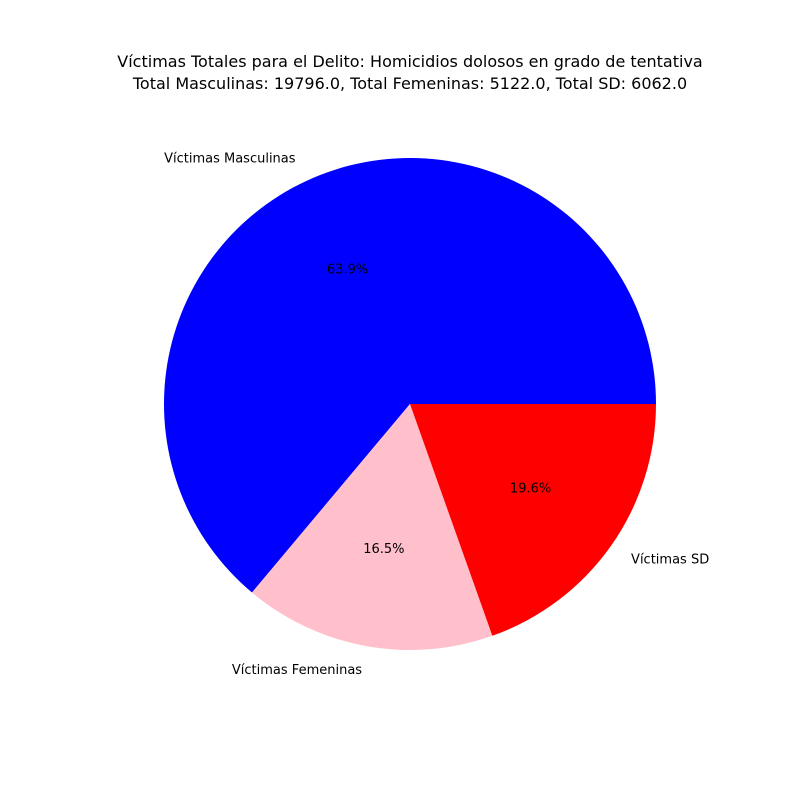 This screenshot has width=800, height=800. I want to click on pie-category-label-2: Víctimas Femeninas, so click(297, 670).